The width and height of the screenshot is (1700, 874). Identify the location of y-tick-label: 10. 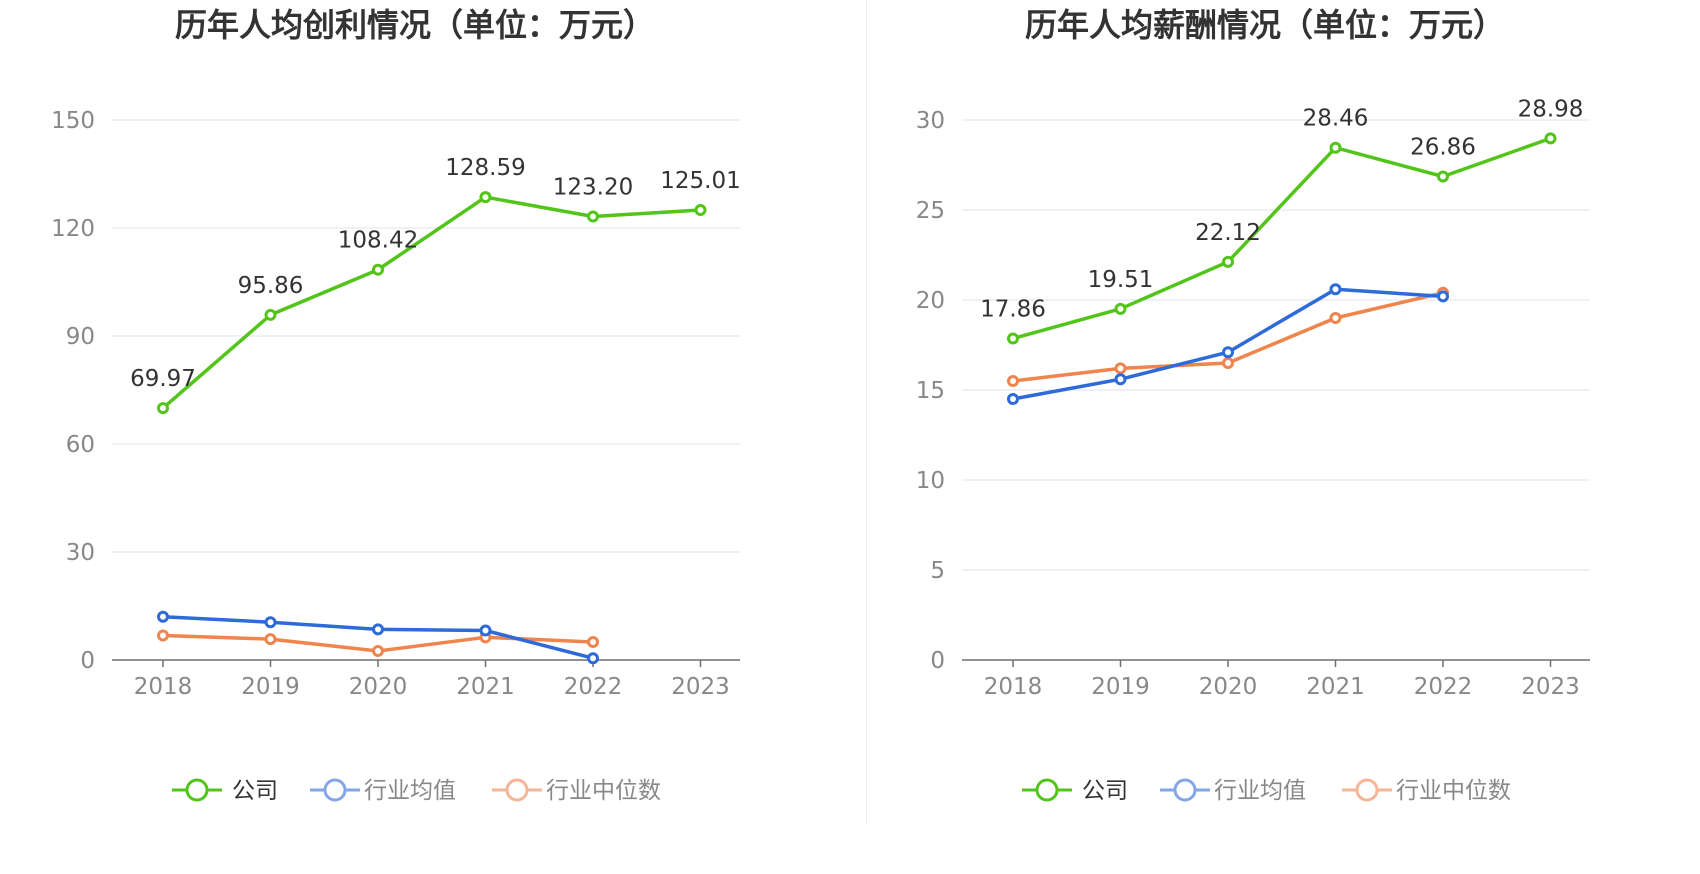
(930, 481).